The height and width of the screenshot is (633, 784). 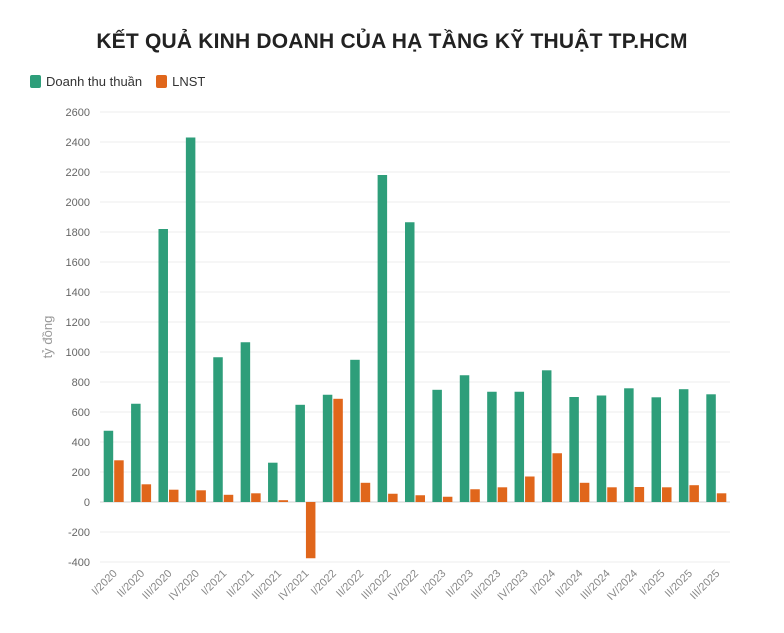 I want to click on x-tick-label: IV/2020, so click(x=184, y=585).